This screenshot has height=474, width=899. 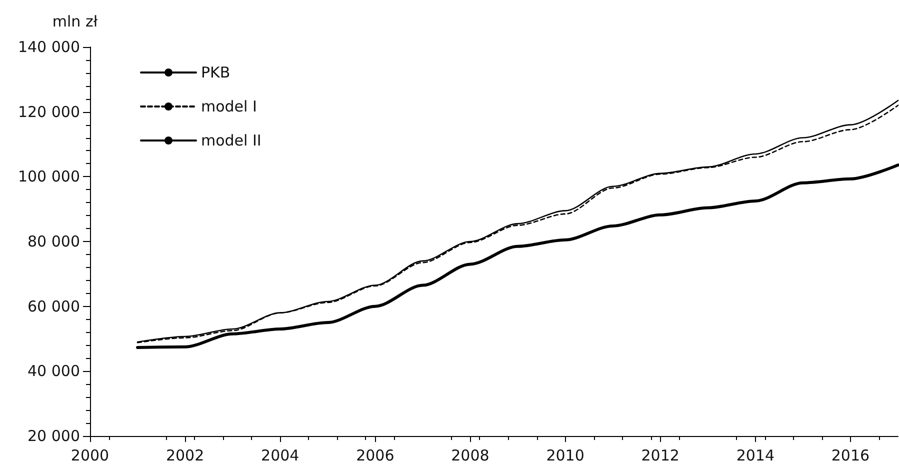 What do you see at coordinates (755, 455) in the screenshot?
I see `x-tick-label: 2014` at bounding box center [755, 455].